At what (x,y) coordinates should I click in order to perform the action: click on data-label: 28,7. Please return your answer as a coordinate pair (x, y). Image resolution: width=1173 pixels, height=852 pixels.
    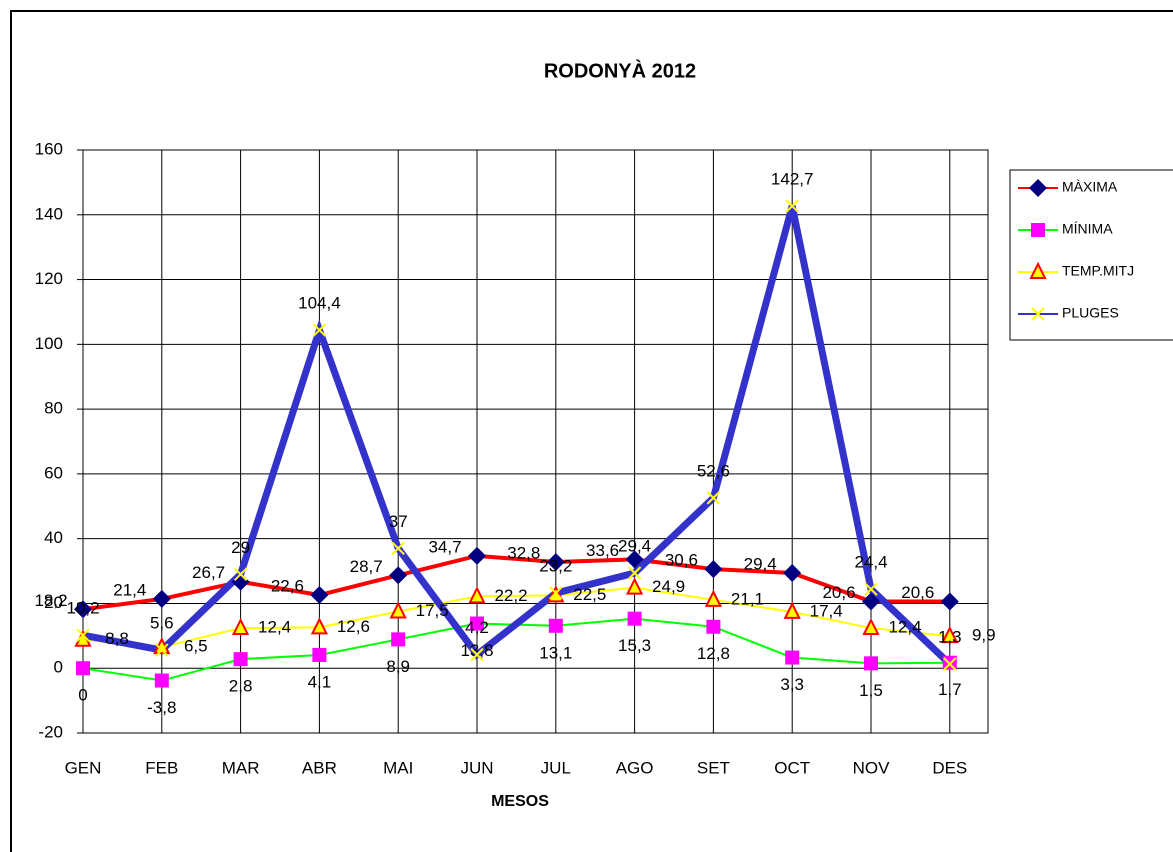
    Looking at the image, I should click on (366, 566).